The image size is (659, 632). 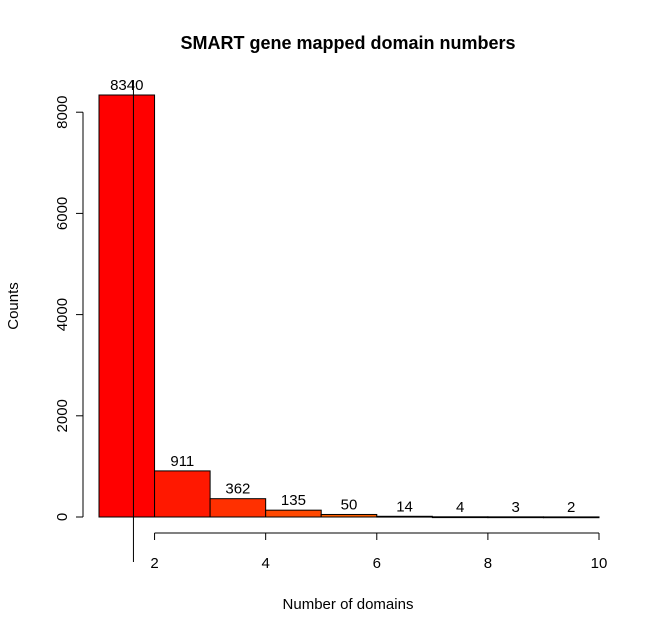 I want to click on chart-title: SMART gene mapped domain numbers, so click(x=347, y=43).